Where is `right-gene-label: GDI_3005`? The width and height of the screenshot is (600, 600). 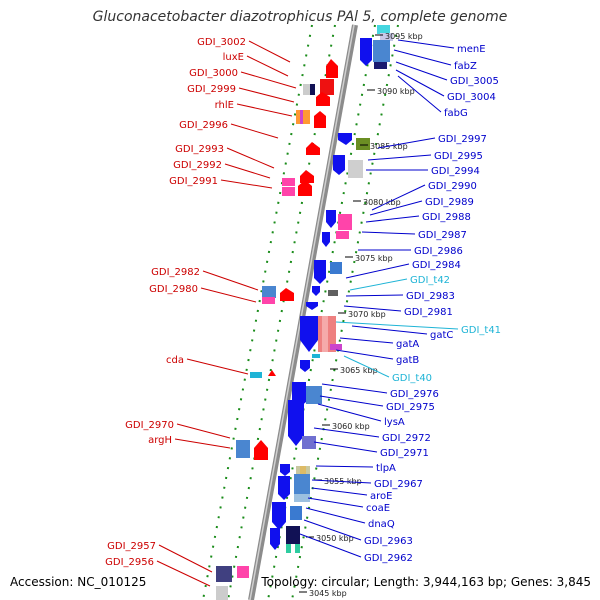
right-gene-label: GDI_3005 is located at coordinates (474, 81).